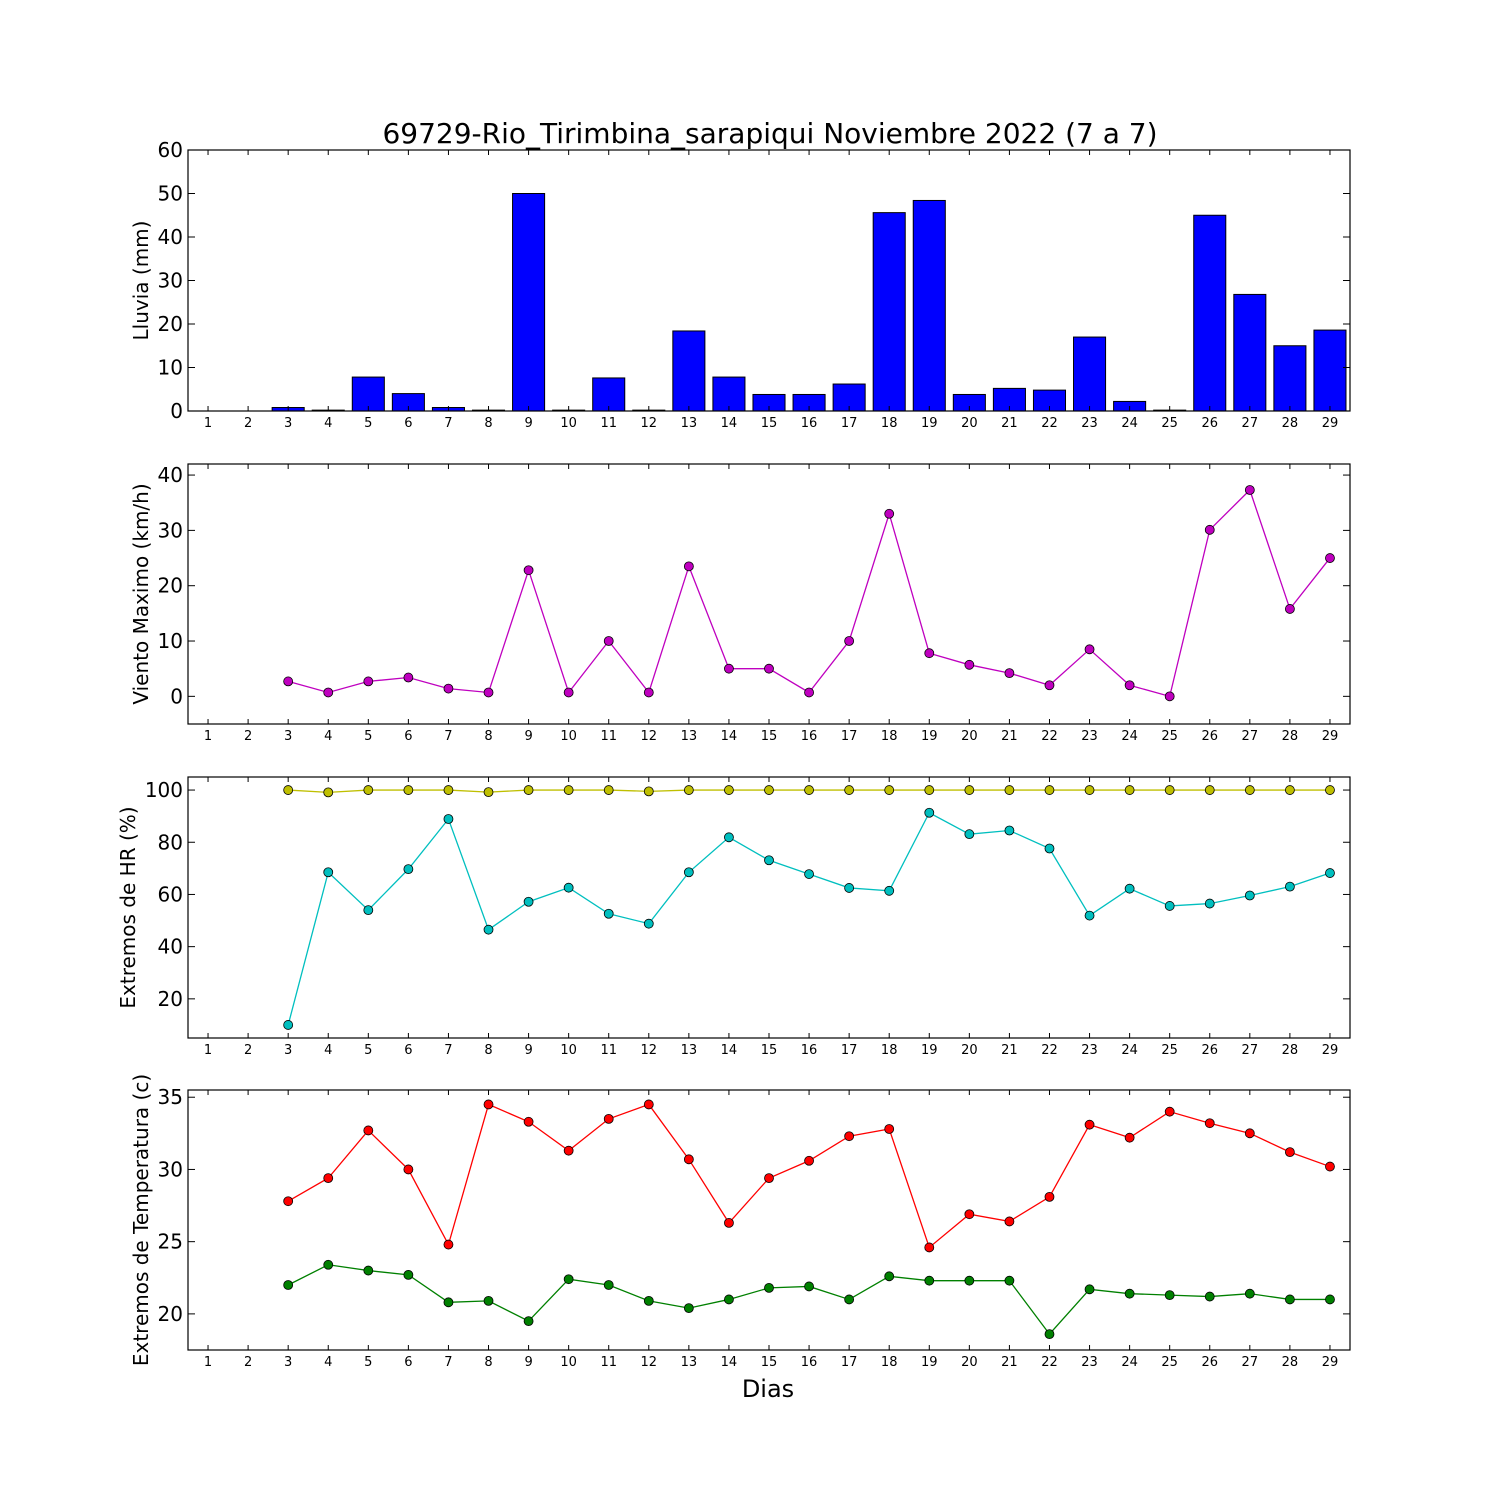 This screenshot has height=1500, width=1500. What do you see at coordinates (649, 1050) in the screenshot?
I see `humidity-x-tick-label: 12` at bounding box center [649, 1050].